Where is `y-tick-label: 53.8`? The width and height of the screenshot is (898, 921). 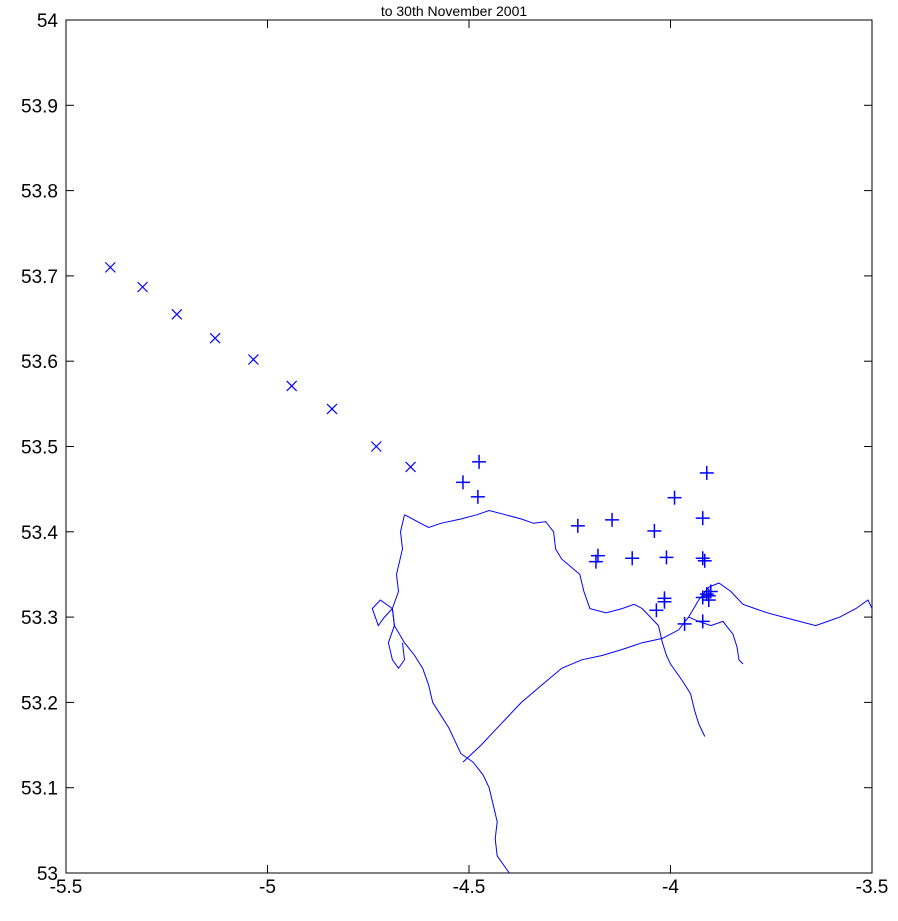 y-tick-label: 53.8 is located at coordinates (39, 192).